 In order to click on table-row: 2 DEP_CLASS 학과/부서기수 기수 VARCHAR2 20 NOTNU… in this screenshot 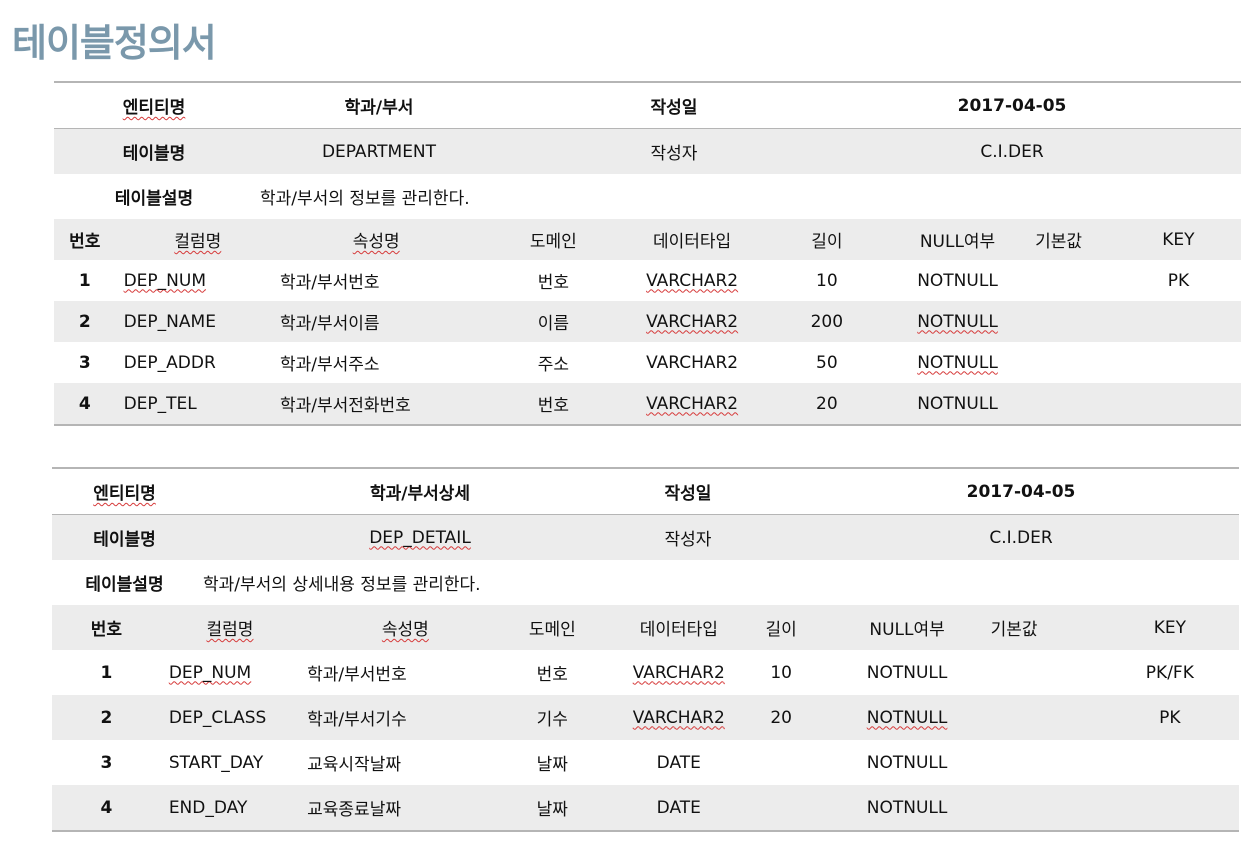, I will do `click(645, 717)`.